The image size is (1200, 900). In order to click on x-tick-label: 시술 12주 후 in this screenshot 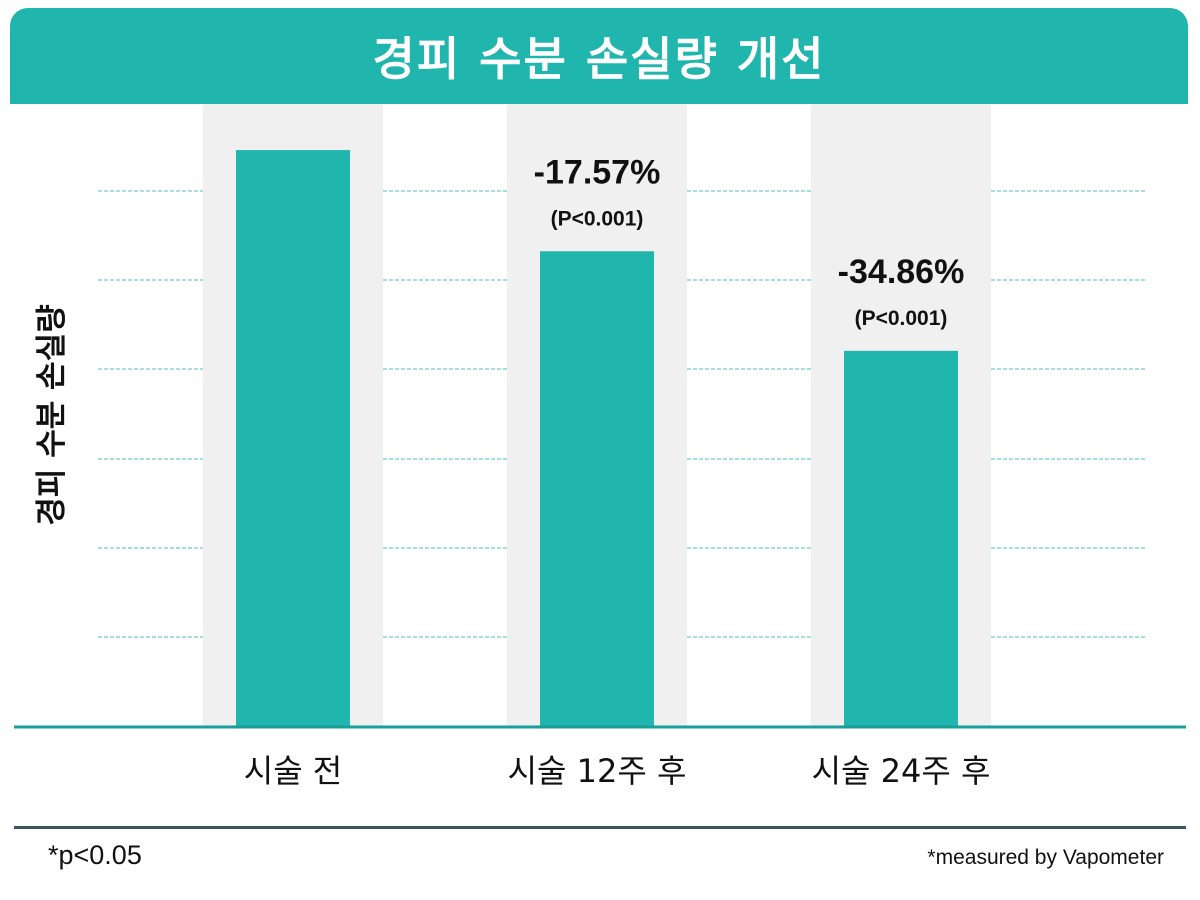, I will do `click(597, 771)`.